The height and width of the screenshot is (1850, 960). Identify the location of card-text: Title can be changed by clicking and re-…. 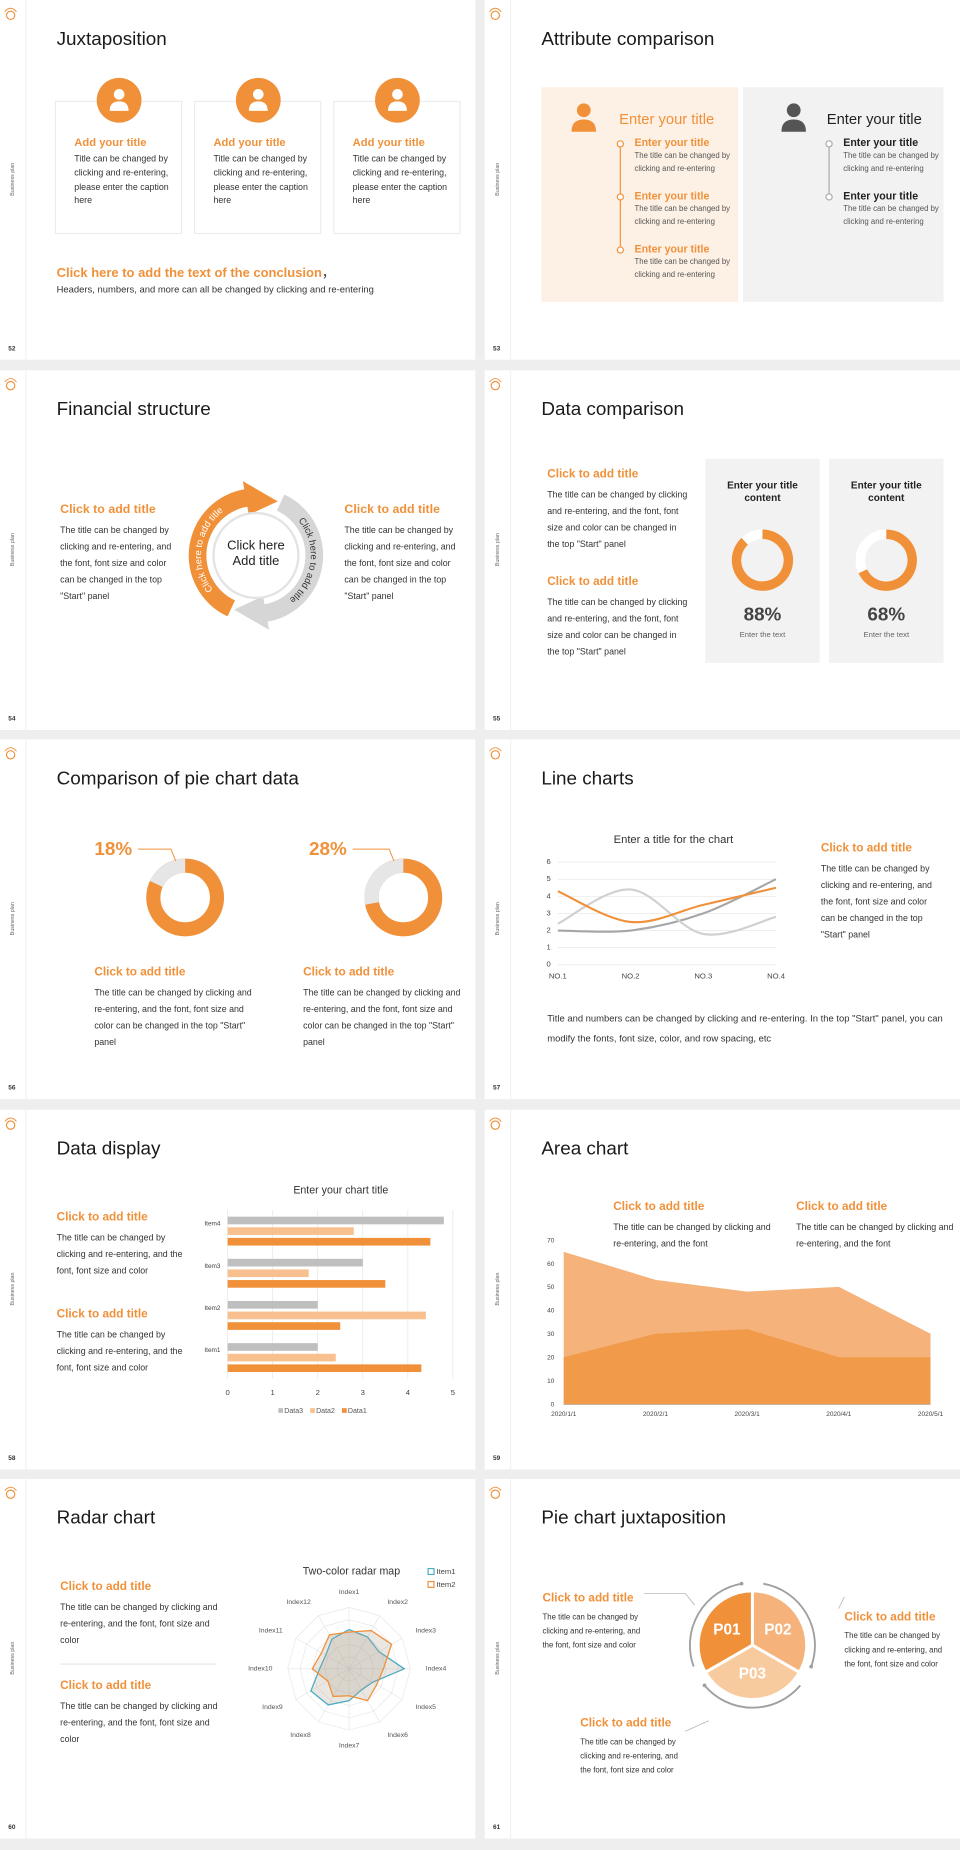
(121, 179).